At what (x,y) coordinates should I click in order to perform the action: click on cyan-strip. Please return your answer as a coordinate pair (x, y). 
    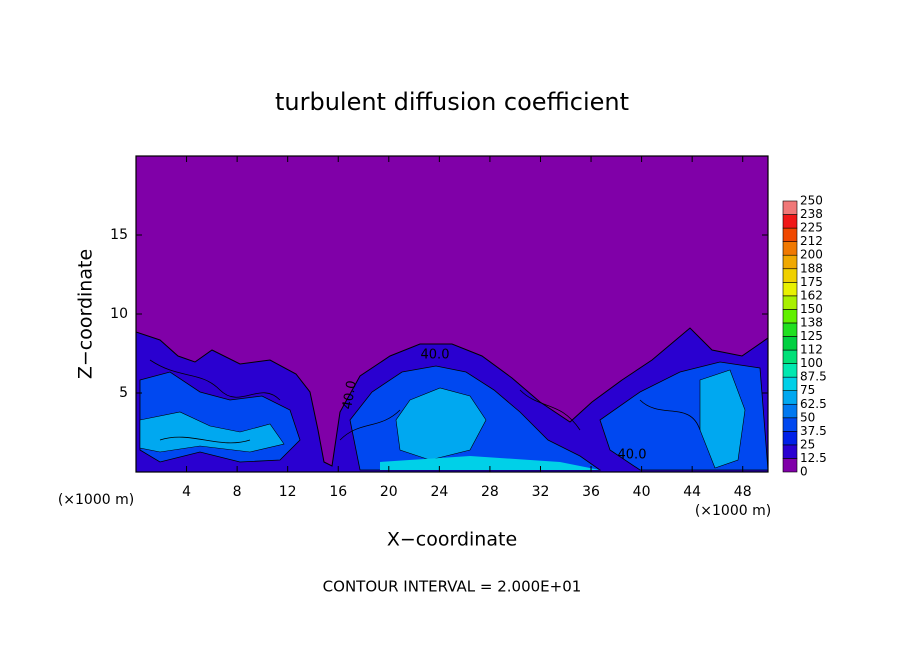
    Looking at the image, I should click on (490, 463).